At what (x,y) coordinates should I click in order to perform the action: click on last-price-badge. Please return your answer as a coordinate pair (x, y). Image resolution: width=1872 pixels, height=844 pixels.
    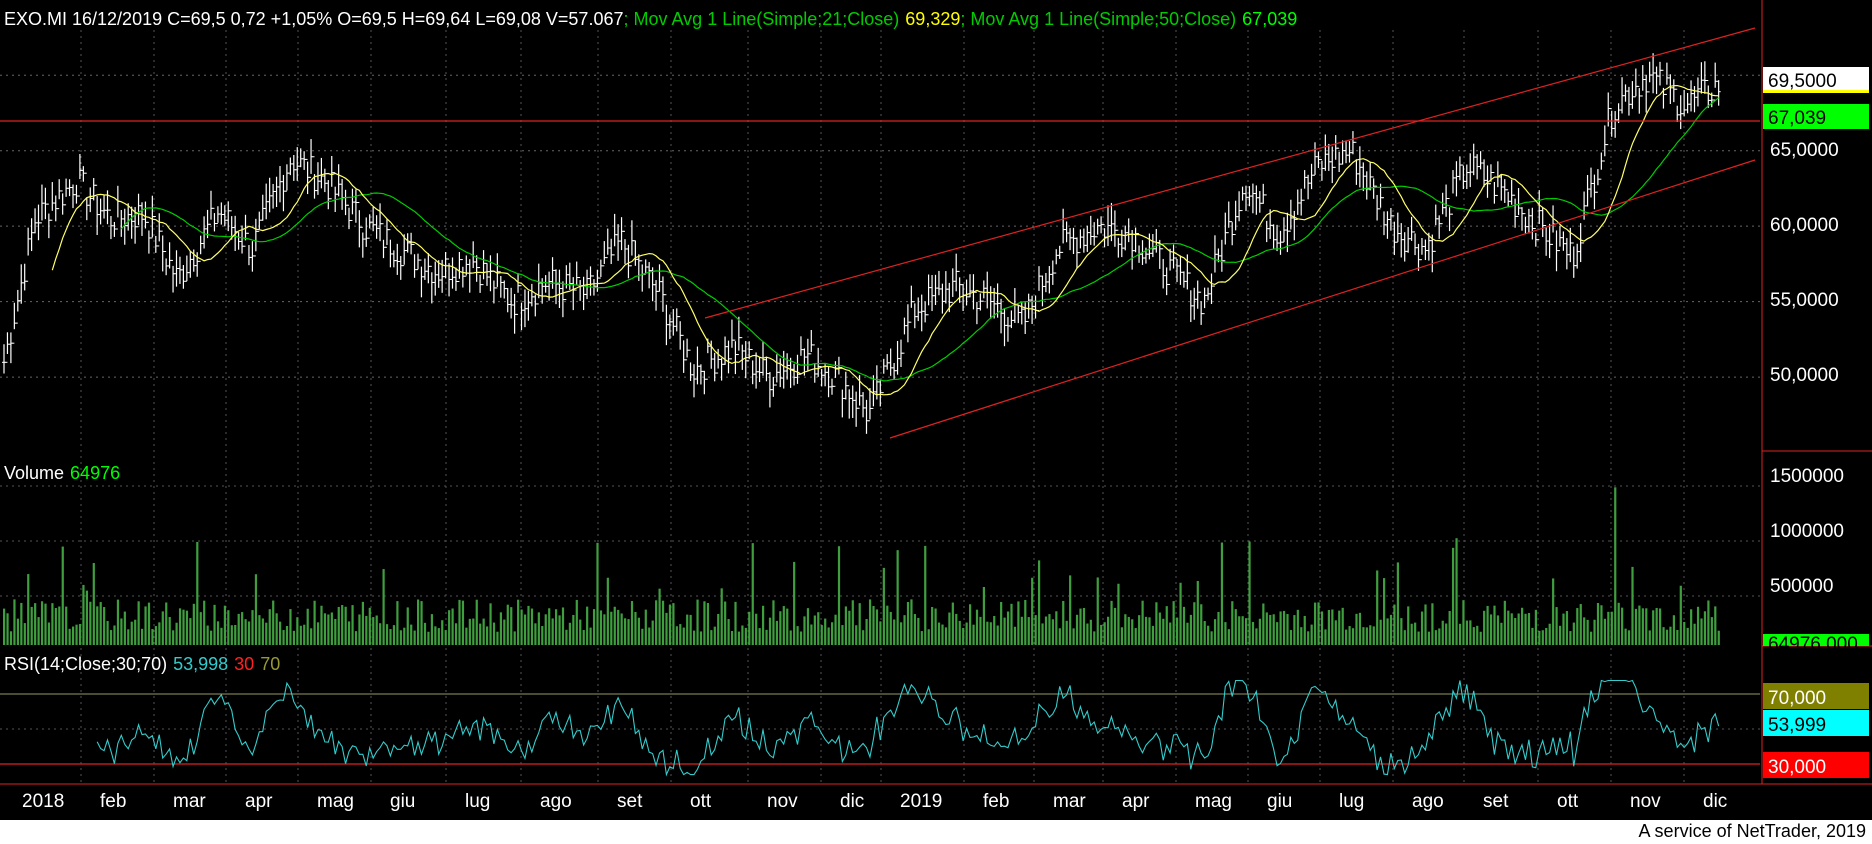
    Looking at the image, I should click on (1816, 79).